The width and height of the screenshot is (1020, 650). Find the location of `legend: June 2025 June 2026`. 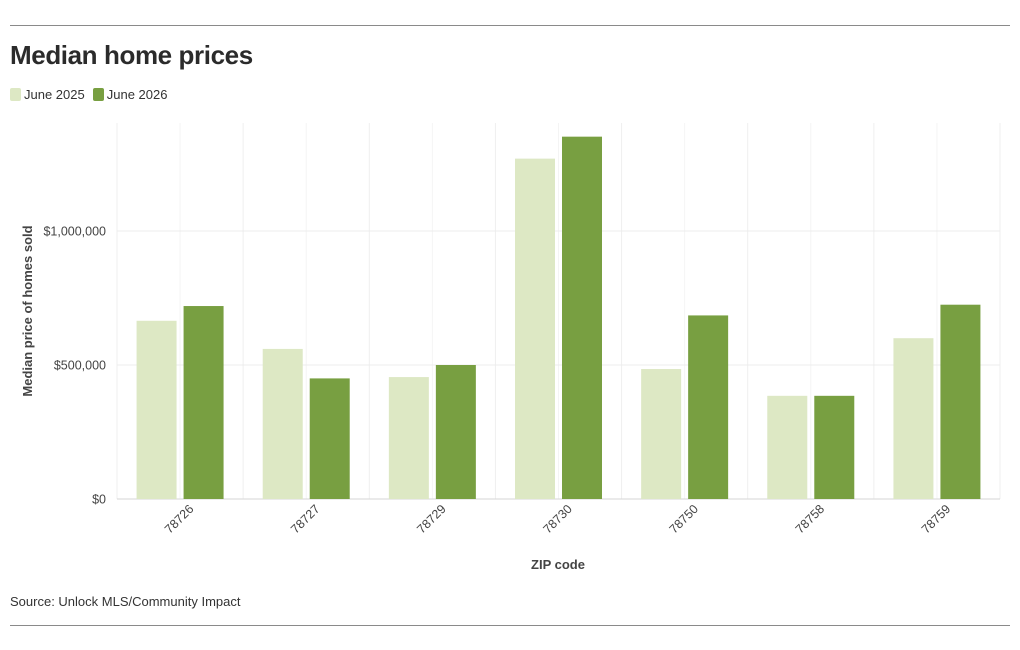

legend: June 2025 June 2026 is located at coordinates (92, 94).